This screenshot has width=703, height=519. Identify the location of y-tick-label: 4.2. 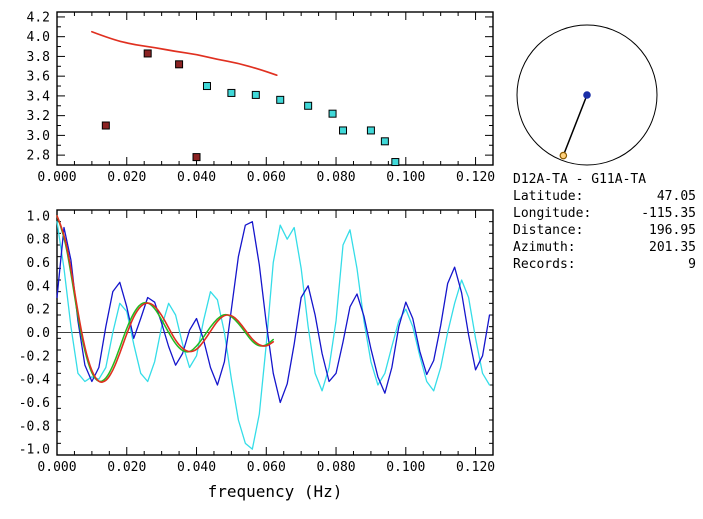
(38, 17).